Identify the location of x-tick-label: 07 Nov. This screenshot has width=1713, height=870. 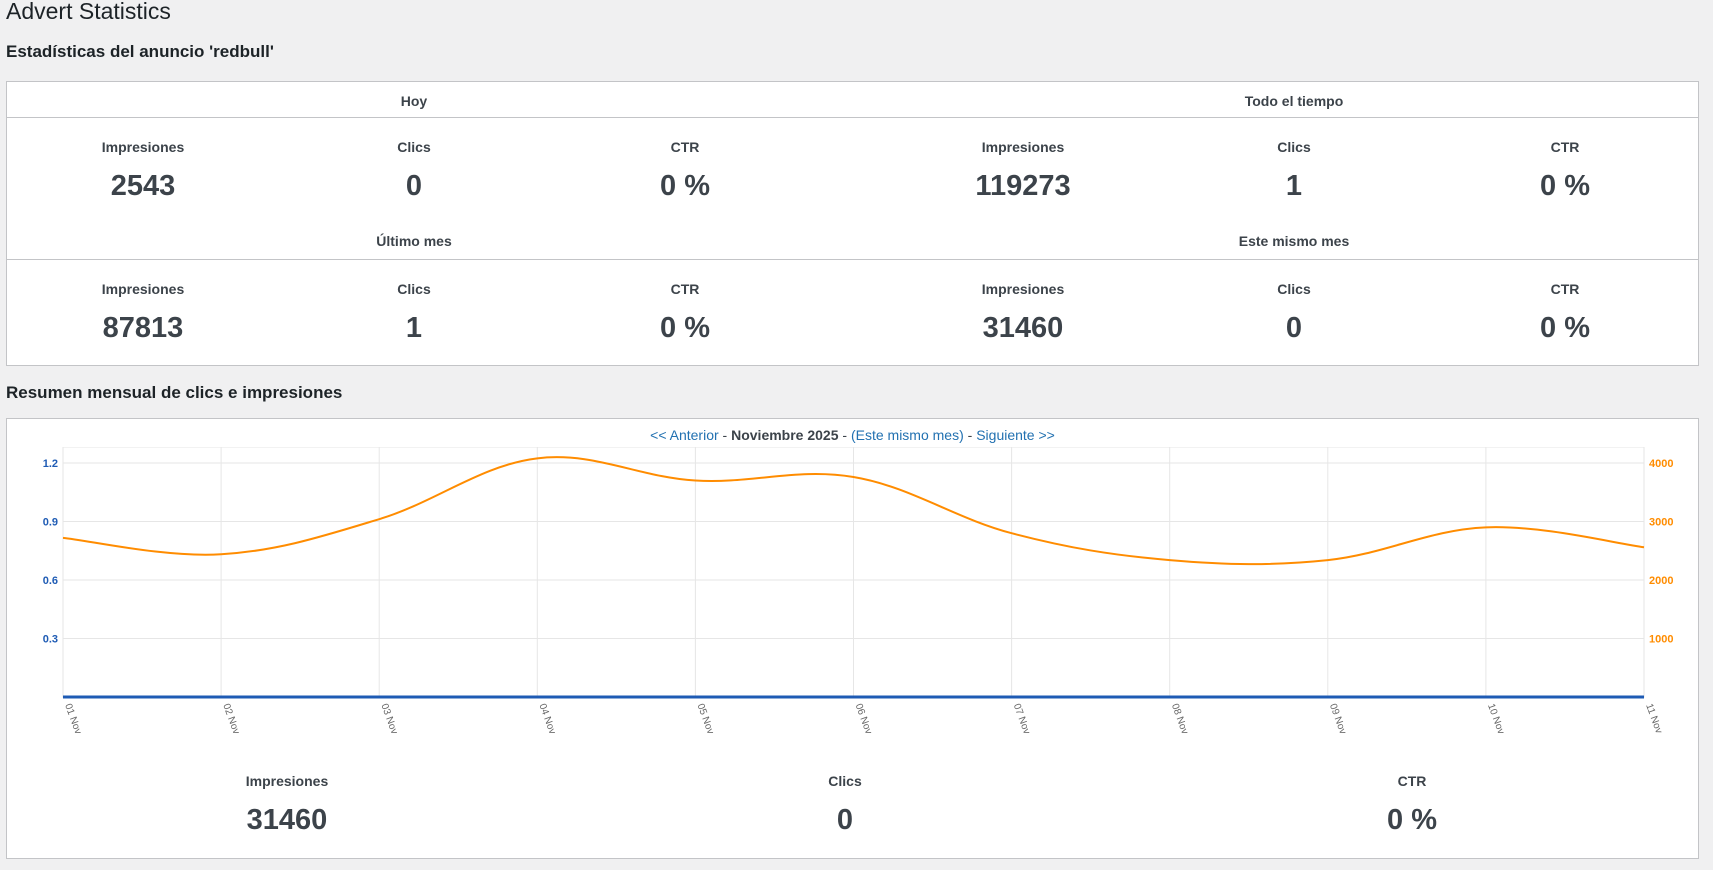
(1021, 719).